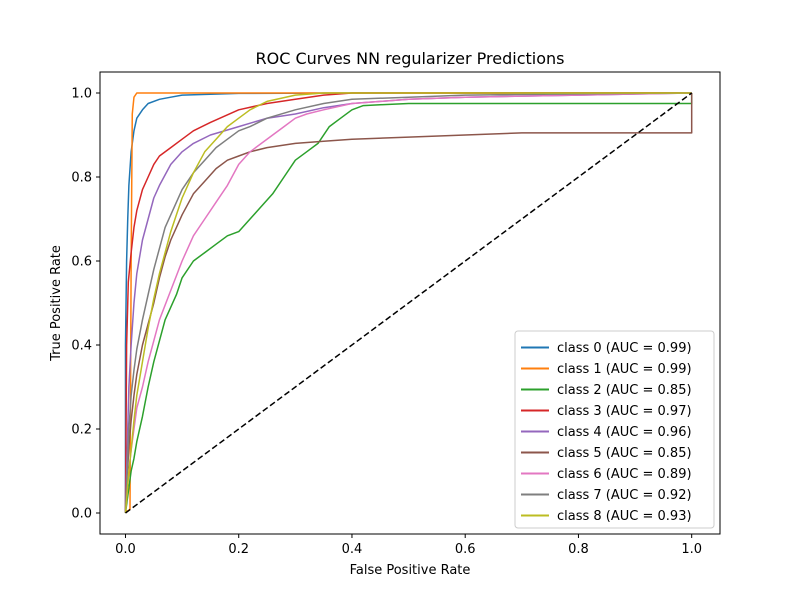 This screenshot has height=600, width=800. What do you see at coordinates (238, 549) in the screenshot?
I see `x-tick-label: 0.2` at bounding box center [238, 549].